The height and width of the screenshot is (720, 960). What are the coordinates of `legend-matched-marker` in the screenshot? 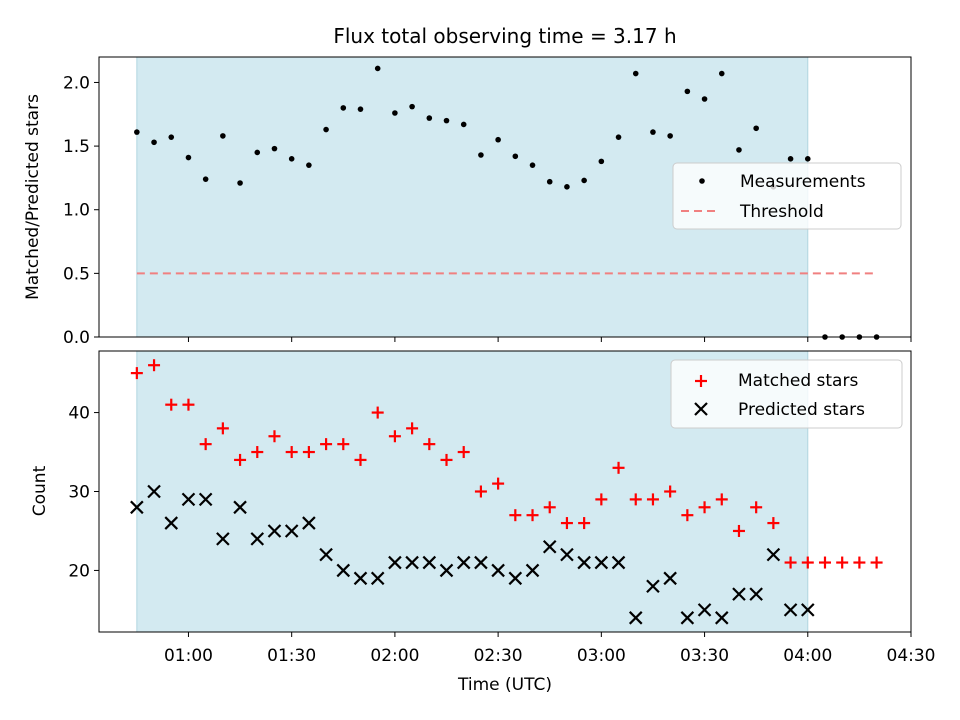 It's located at (701, 381).